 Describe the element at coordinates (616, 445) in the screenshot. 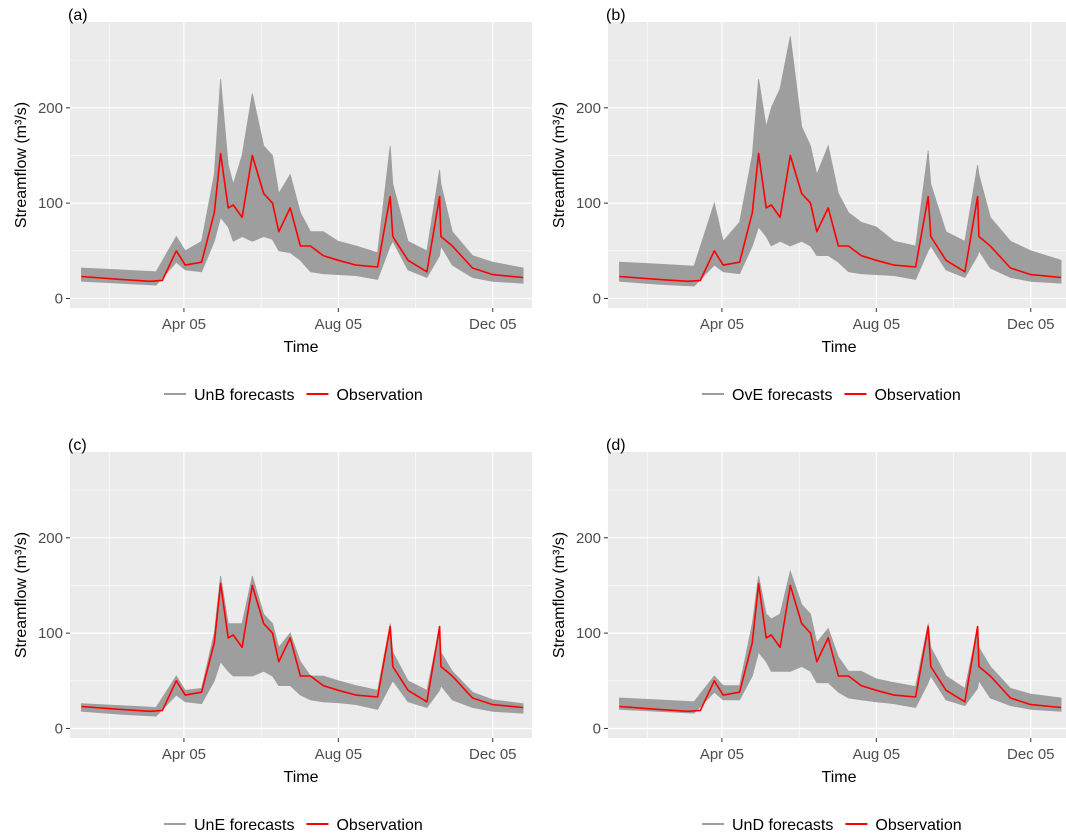

I see `panel-label: (d)` at that location.